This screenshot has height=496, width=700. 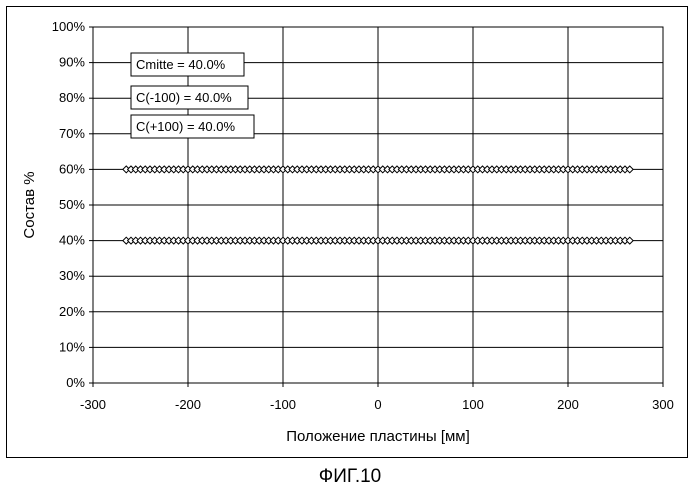 What do you see at coordinates (72, 311) in the screenshot?
I see `y-tick-label: 20%` at bounding box center [72, 311].